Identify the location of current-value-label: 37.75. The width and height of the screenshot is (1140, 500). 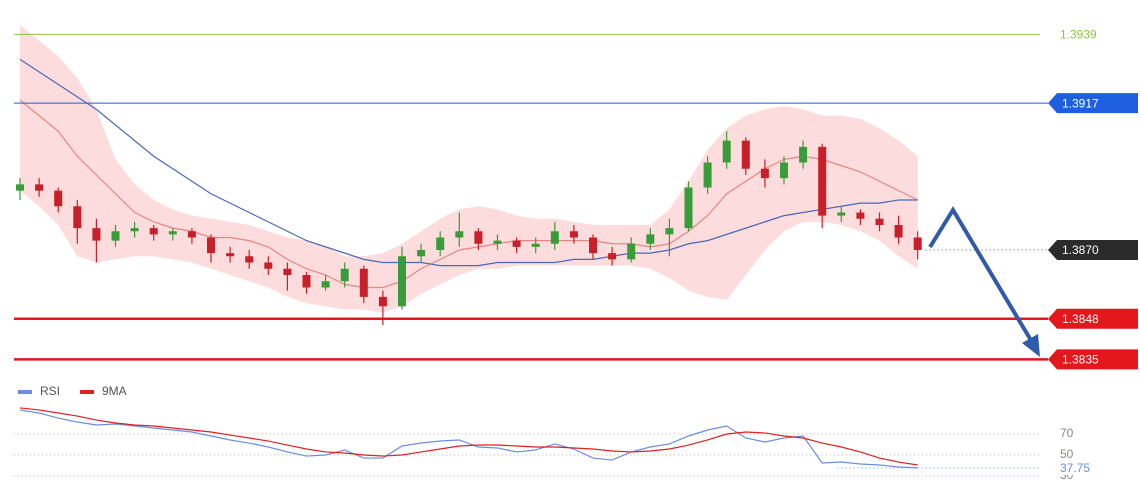
(1075, 468).